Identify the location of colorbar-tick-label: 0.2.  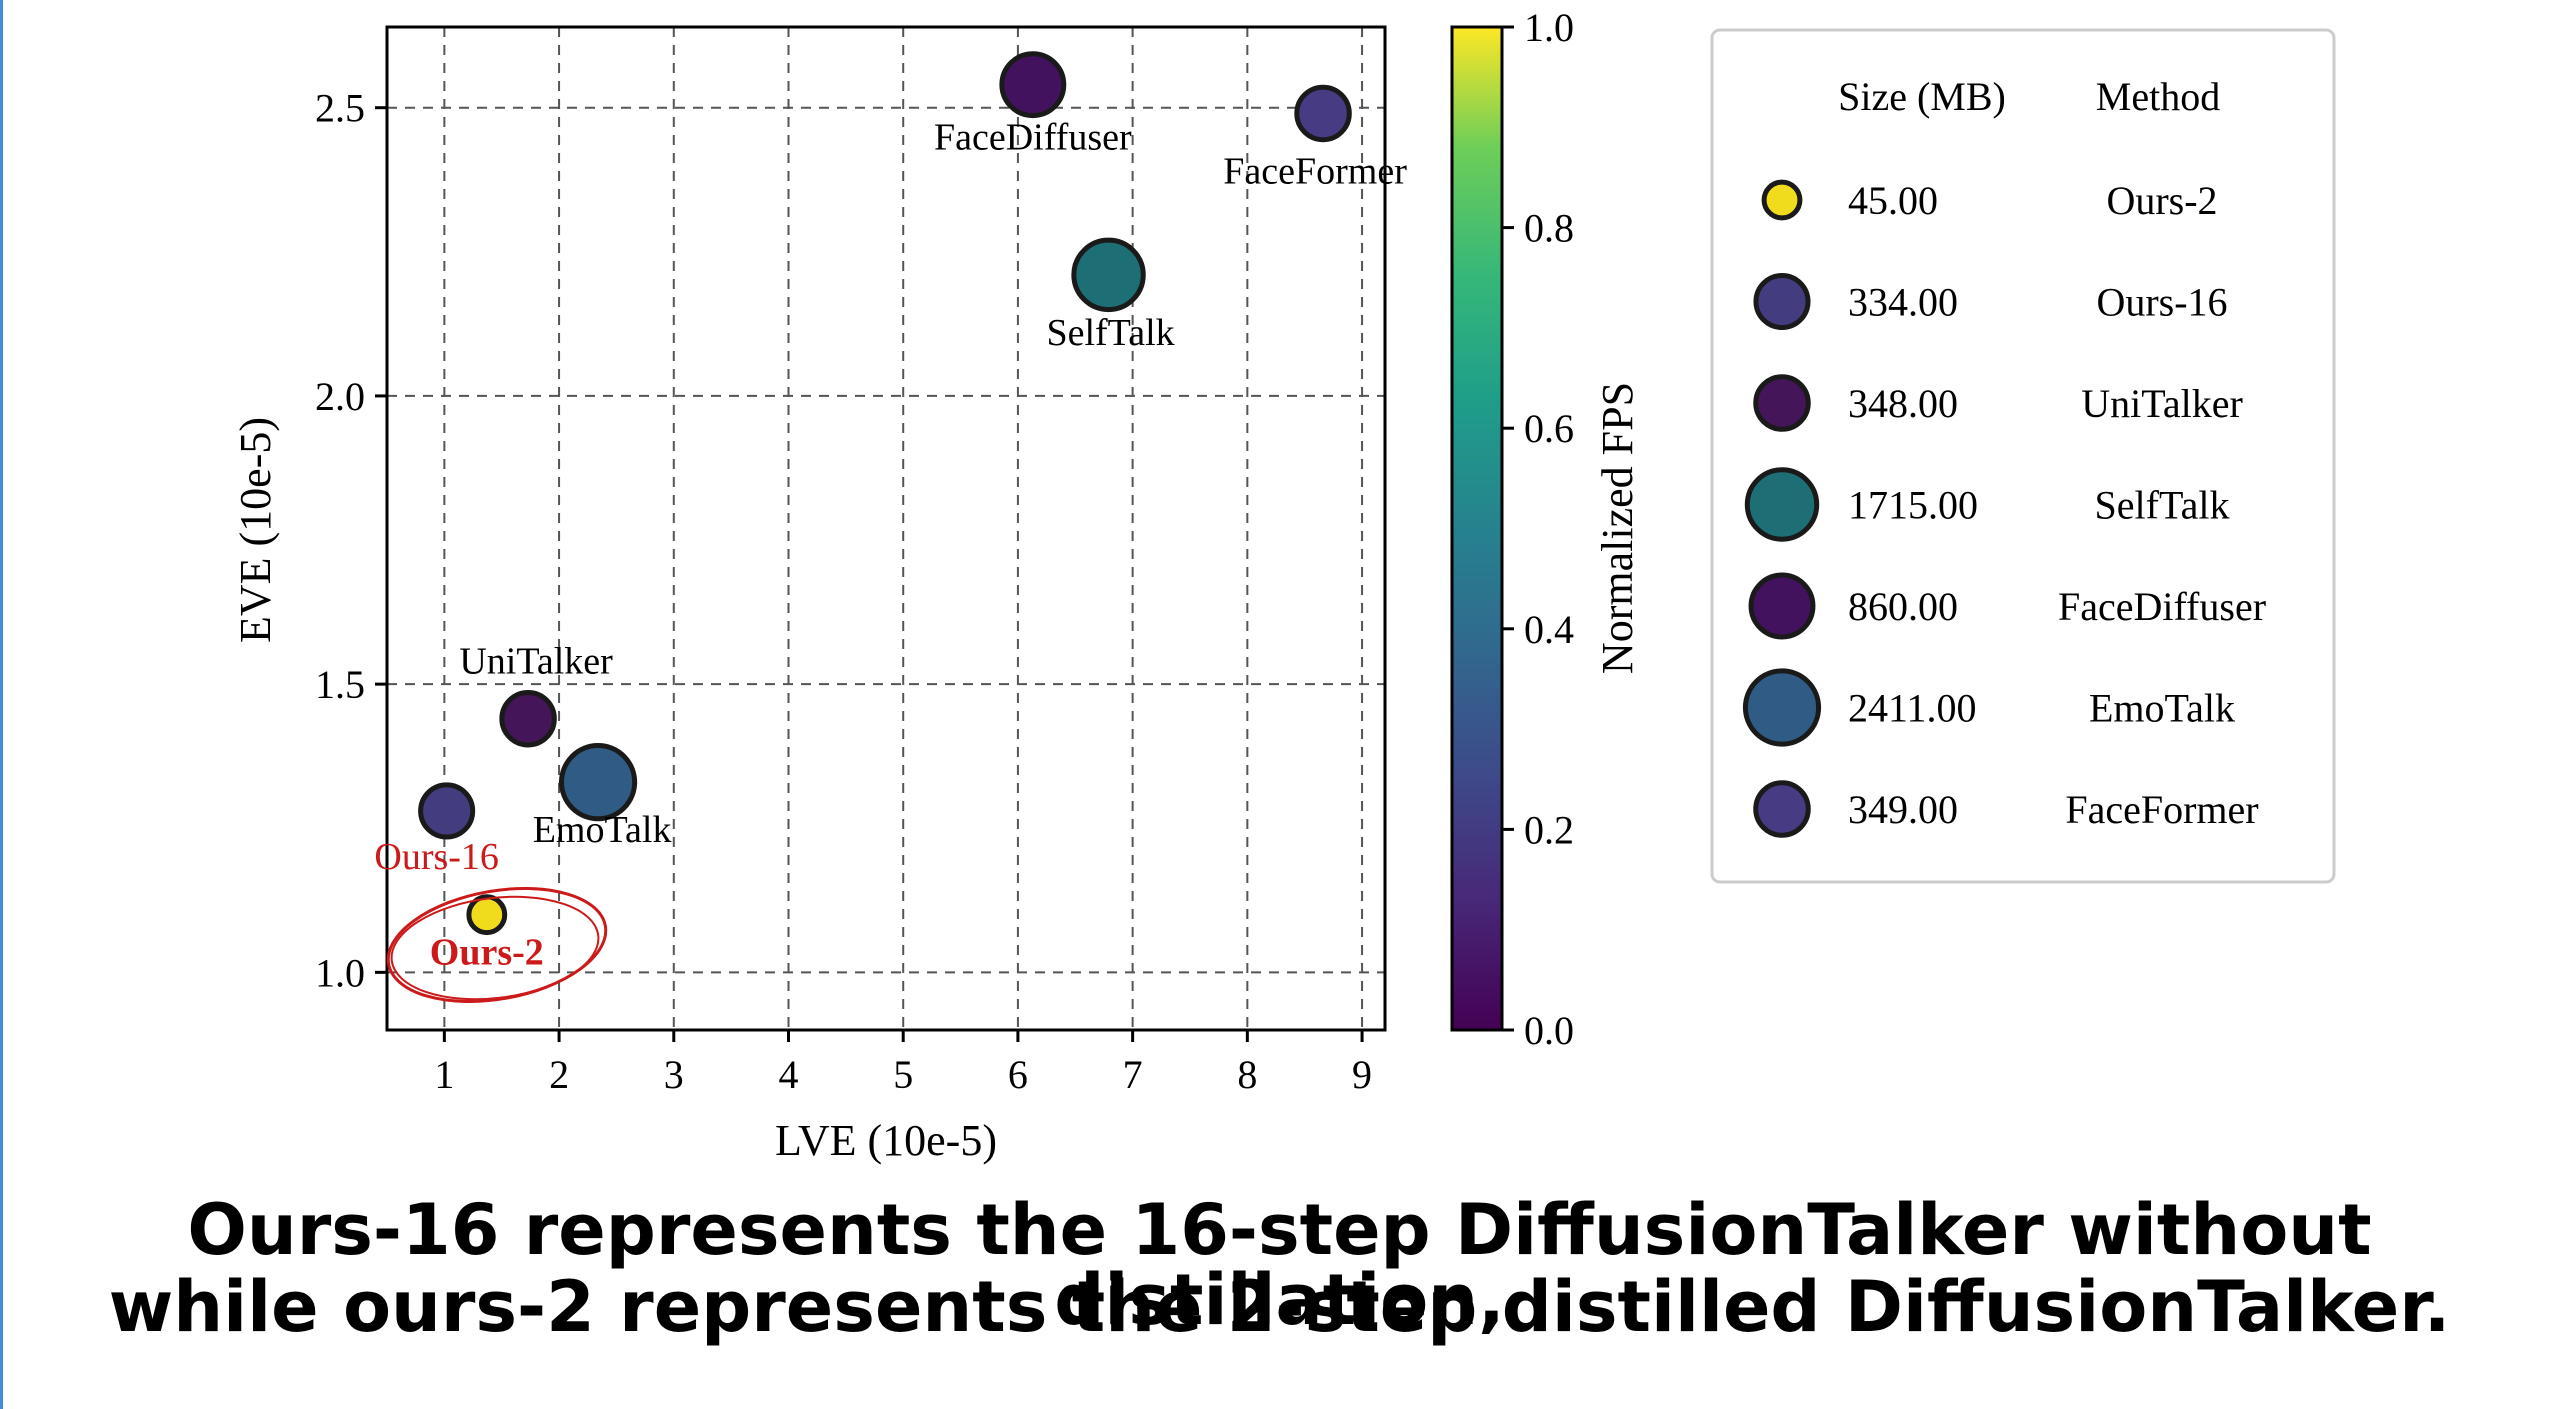
(1549, 829).